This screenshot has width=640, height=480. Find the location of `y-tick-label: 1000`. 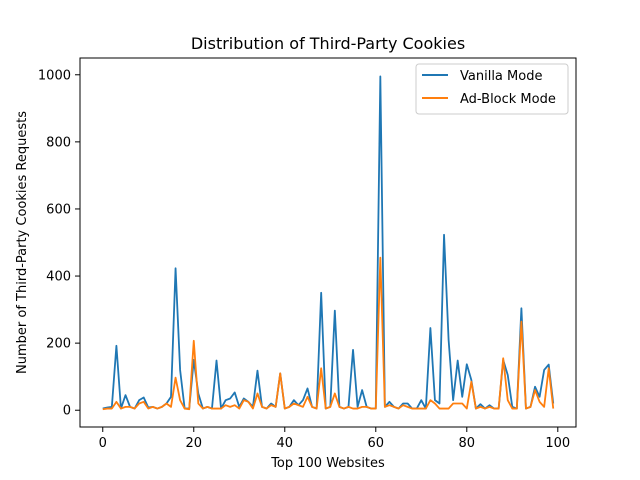

y-tick-label: 1000 is located at coordinates (54, 75).